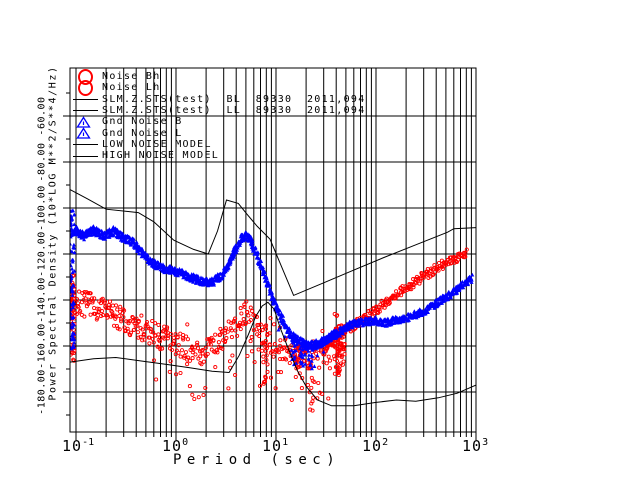  Describe the element at coordinates (485, 442) in the screenshot. I see `x-tick-exponent: 3` at that location.